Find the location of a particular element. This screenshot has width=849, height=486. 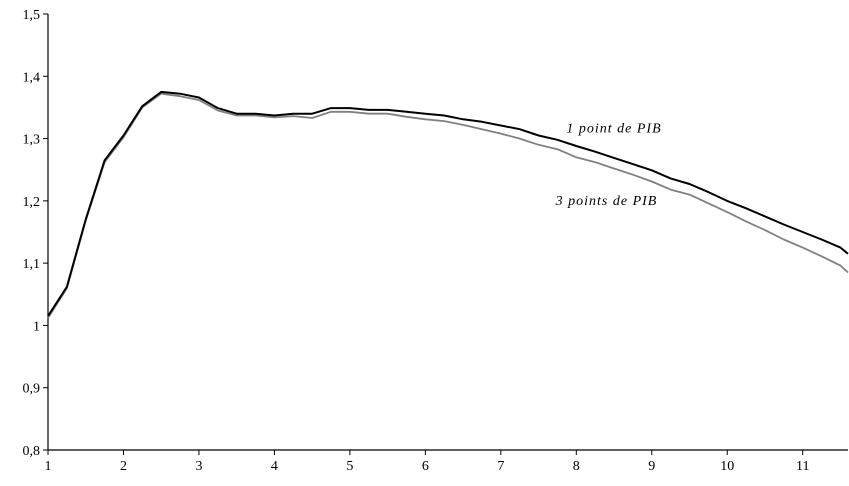

x-tick-label: 5 is located at coordinates (349, 466).